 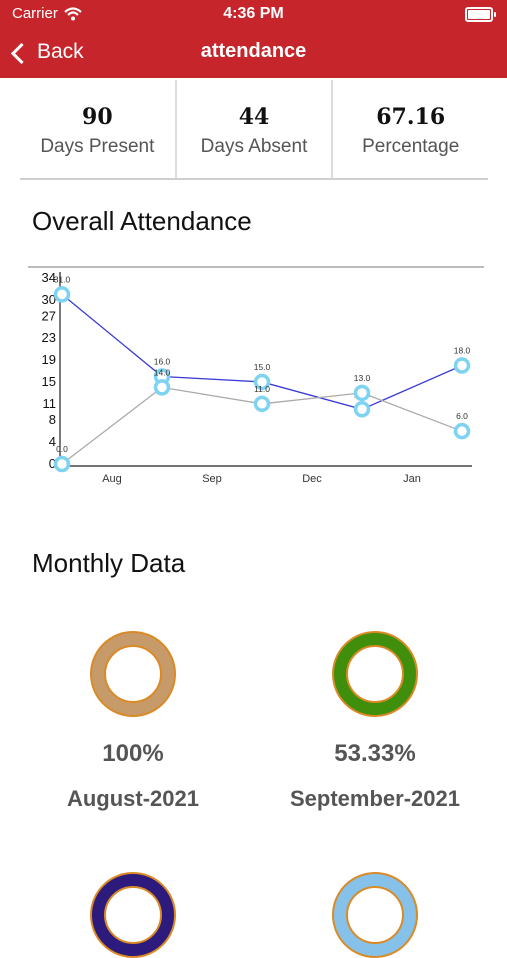 I want to click on y-tick-label: 8, so click(x=52, y=419).